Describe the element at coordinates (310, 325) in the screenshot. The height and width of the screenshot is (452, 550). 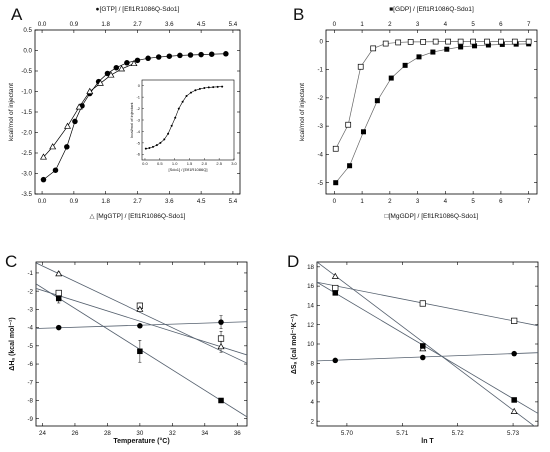
I see `y-tick-label: 12` at that location.